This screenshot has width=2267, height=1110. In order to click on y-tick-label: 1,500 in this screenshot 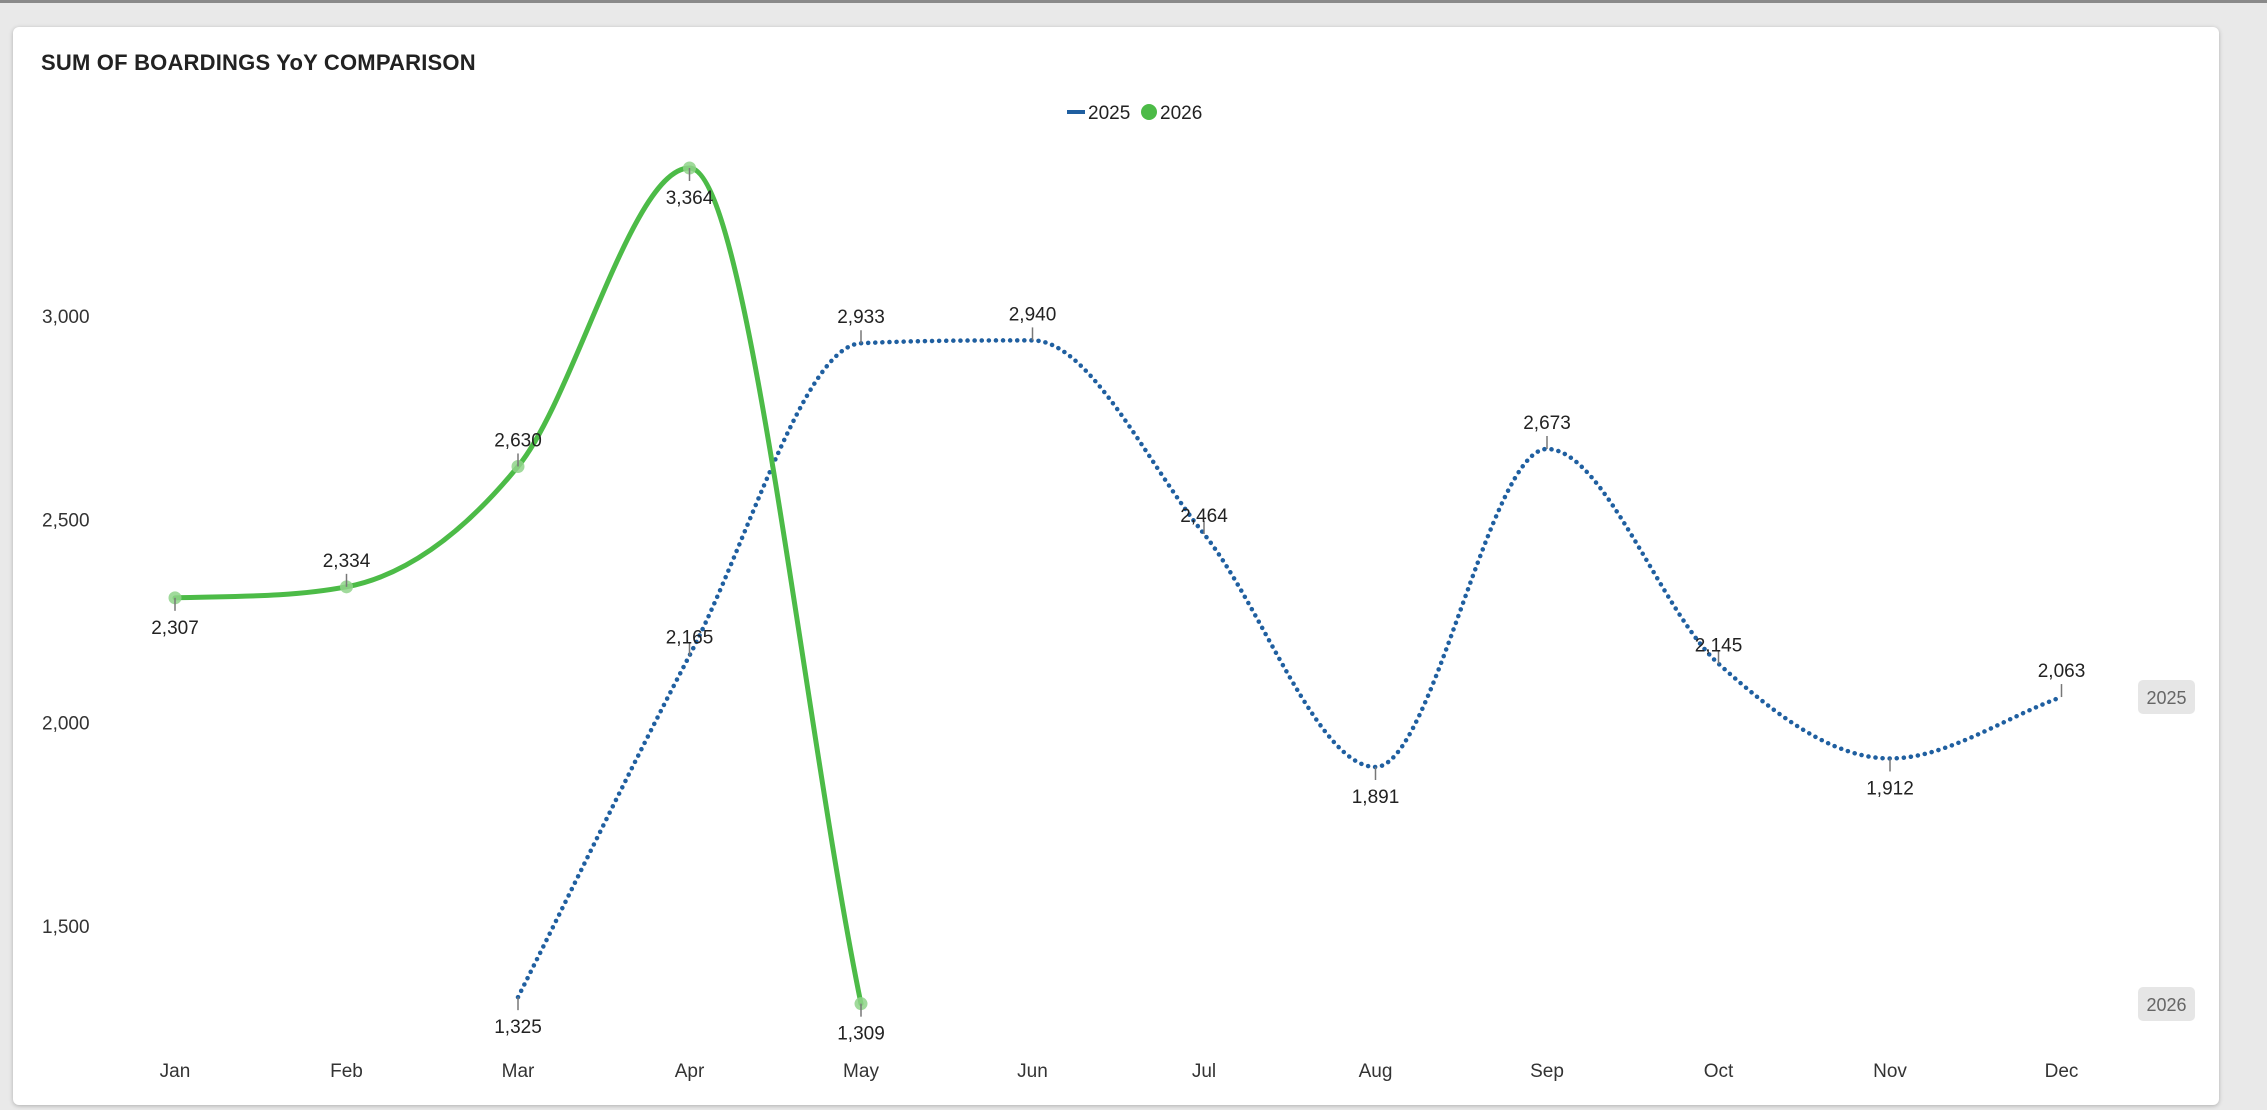, I will do `click(66, 927)`.